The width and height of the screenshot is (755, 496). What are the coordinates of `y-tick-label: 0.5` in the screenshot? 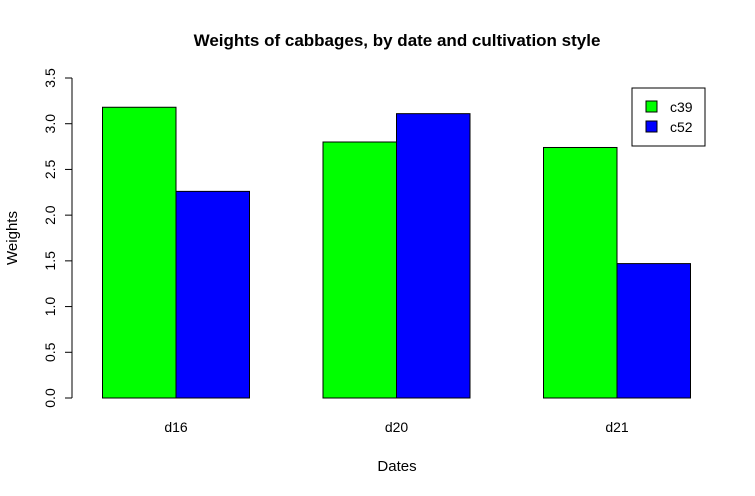 It's located at (50, 352).